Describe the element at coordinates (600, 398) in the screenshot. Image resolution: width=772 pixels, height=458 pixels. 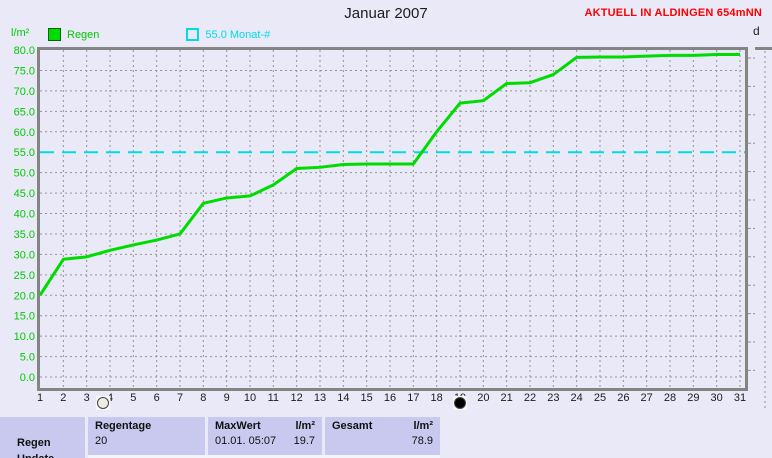
I see `x-tick-label: 25` at that location.